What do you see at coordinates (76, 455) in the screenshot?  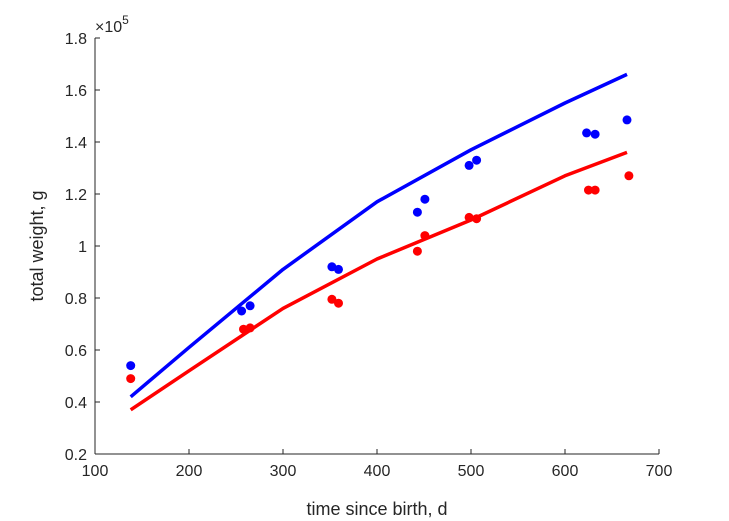 I see `y-tick-label: 0.2` at bounding box center [76, 455].